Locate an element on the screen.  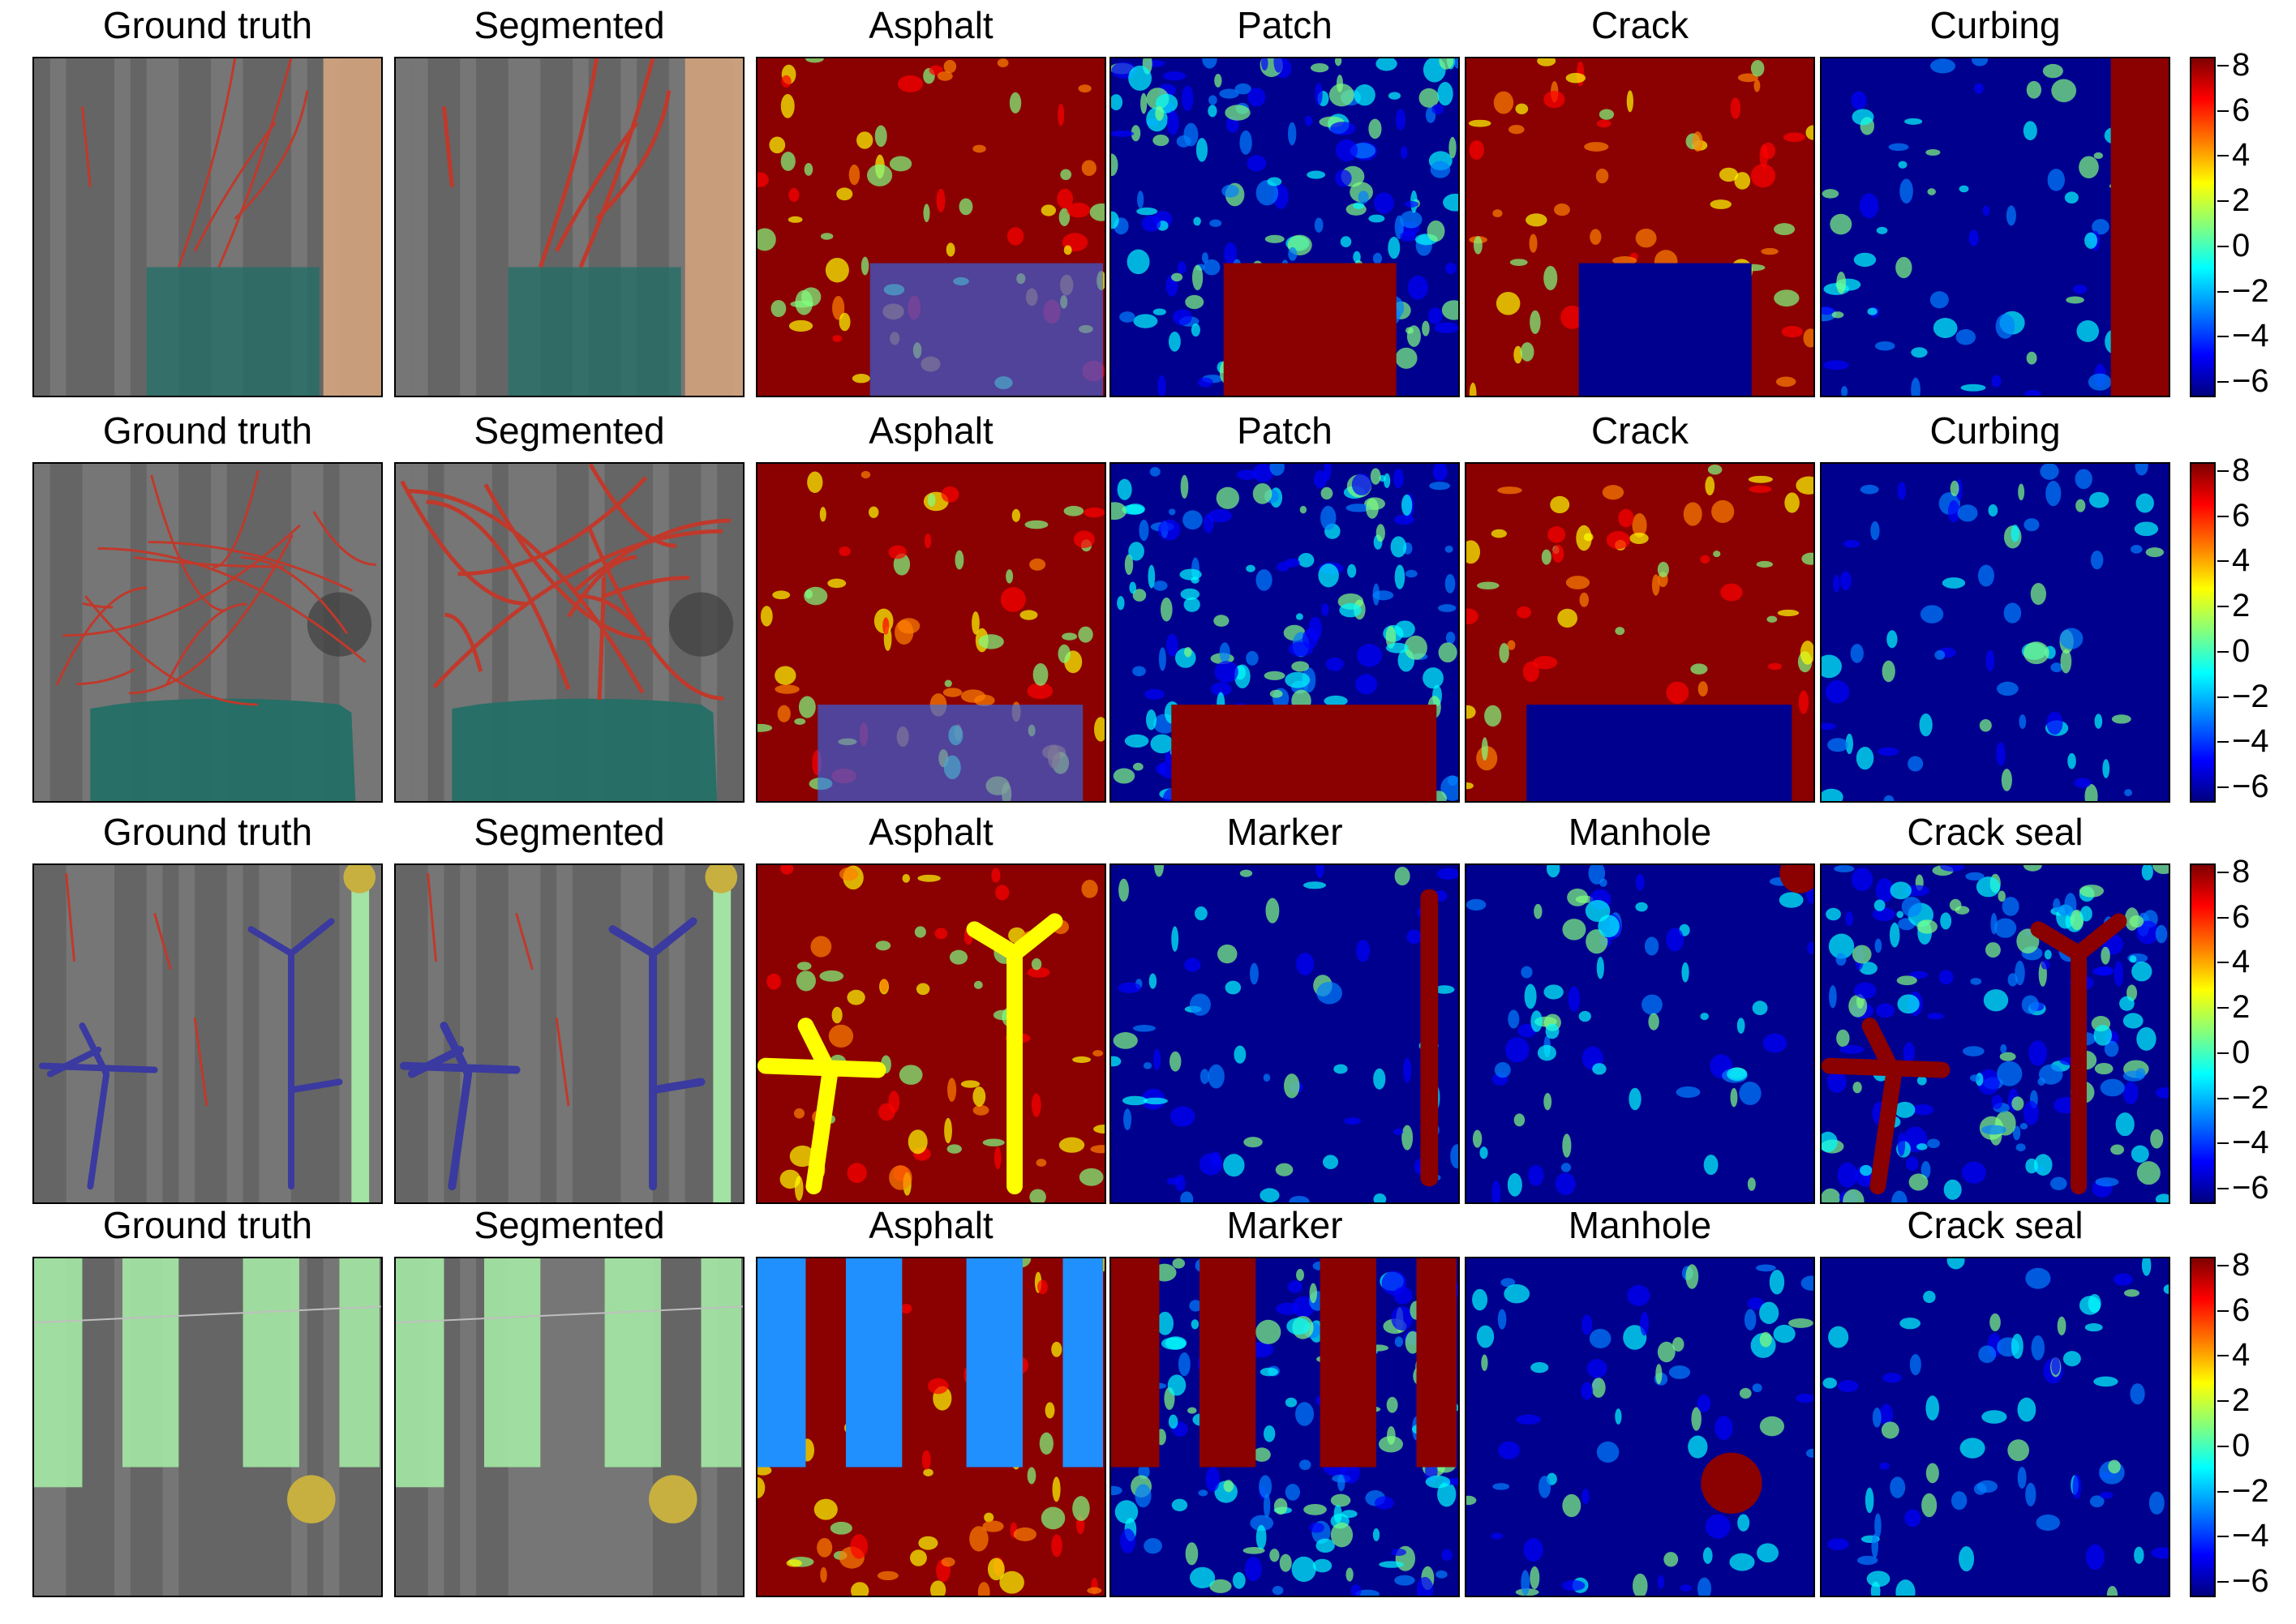
panel-title: Patch is located at coordinates (1285, 431).